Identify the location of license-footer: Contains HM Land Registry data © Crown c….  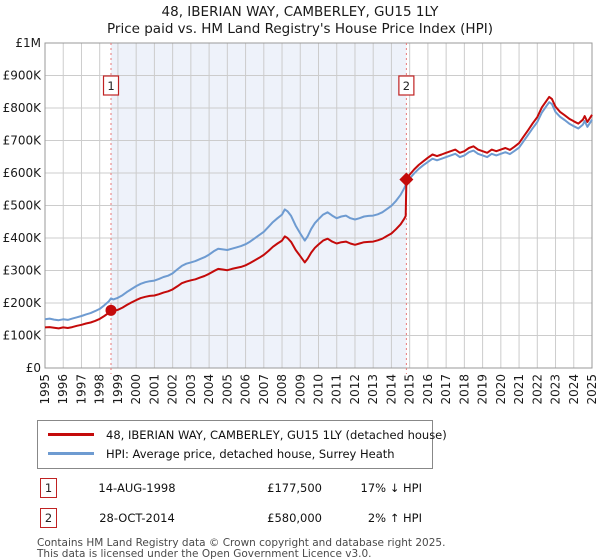
(318, 549).